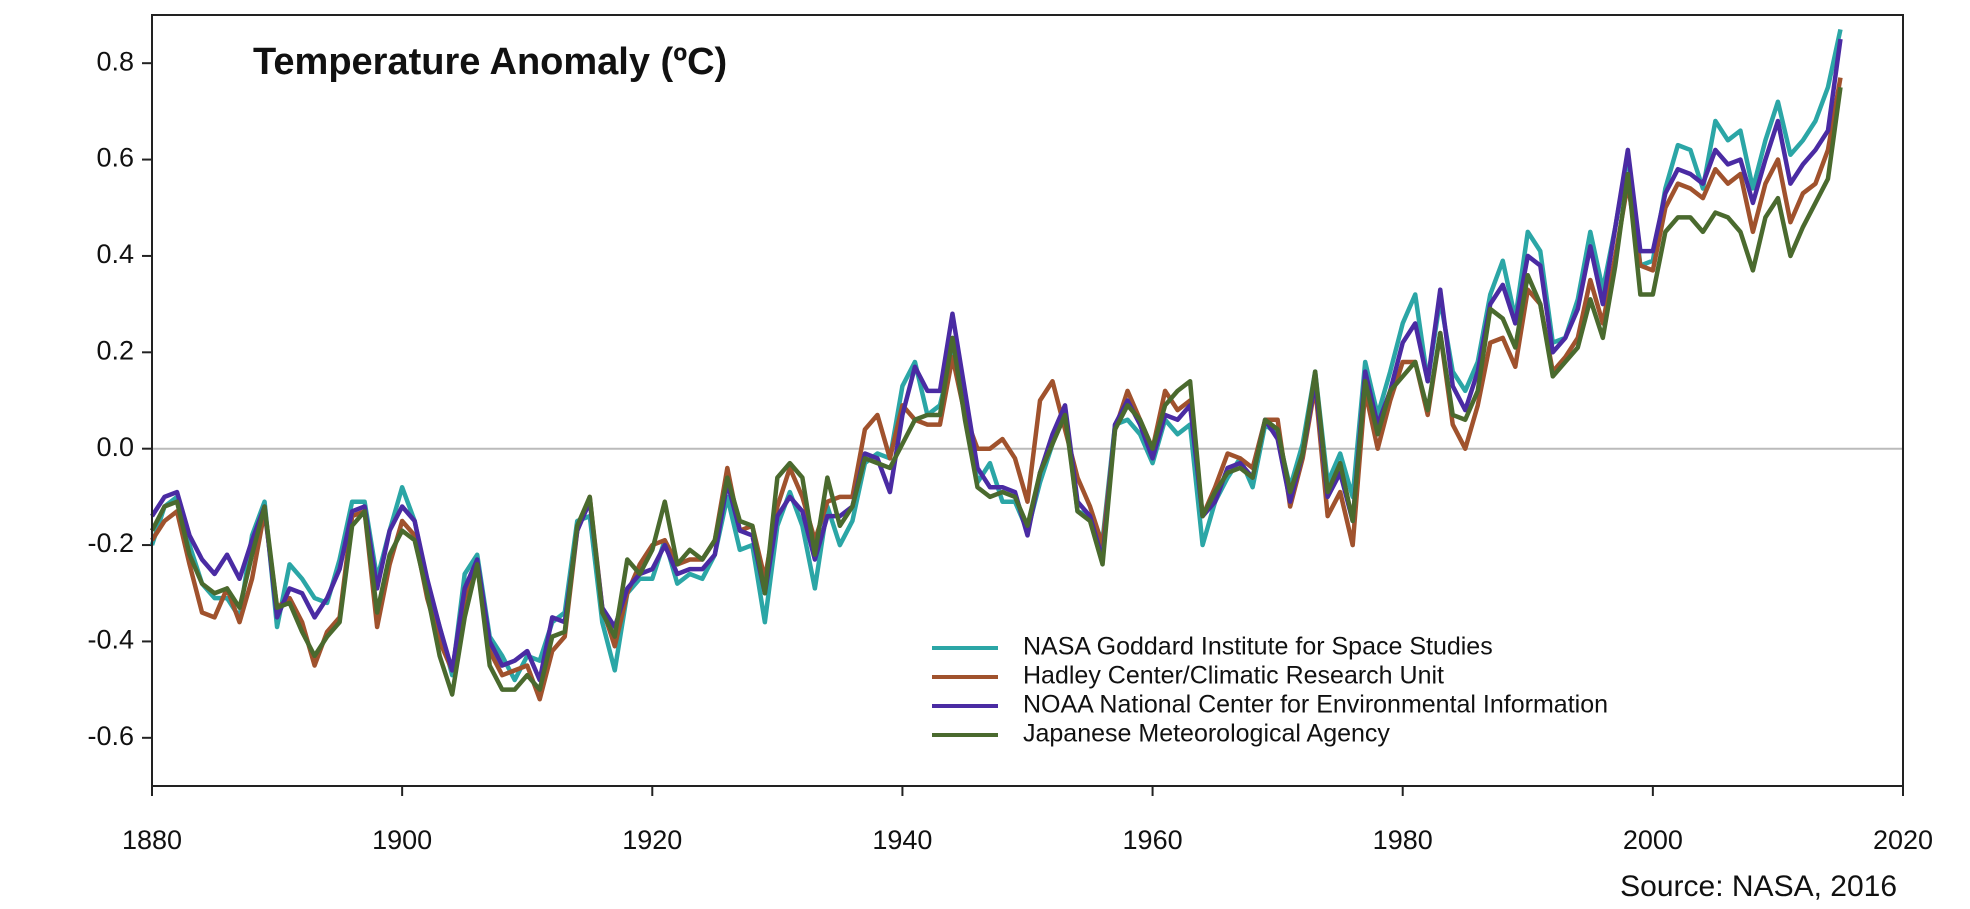 The width and height of the screenshot is (1970, 909). I want to click on y-tick-label: -0.4, so click(110, 640).